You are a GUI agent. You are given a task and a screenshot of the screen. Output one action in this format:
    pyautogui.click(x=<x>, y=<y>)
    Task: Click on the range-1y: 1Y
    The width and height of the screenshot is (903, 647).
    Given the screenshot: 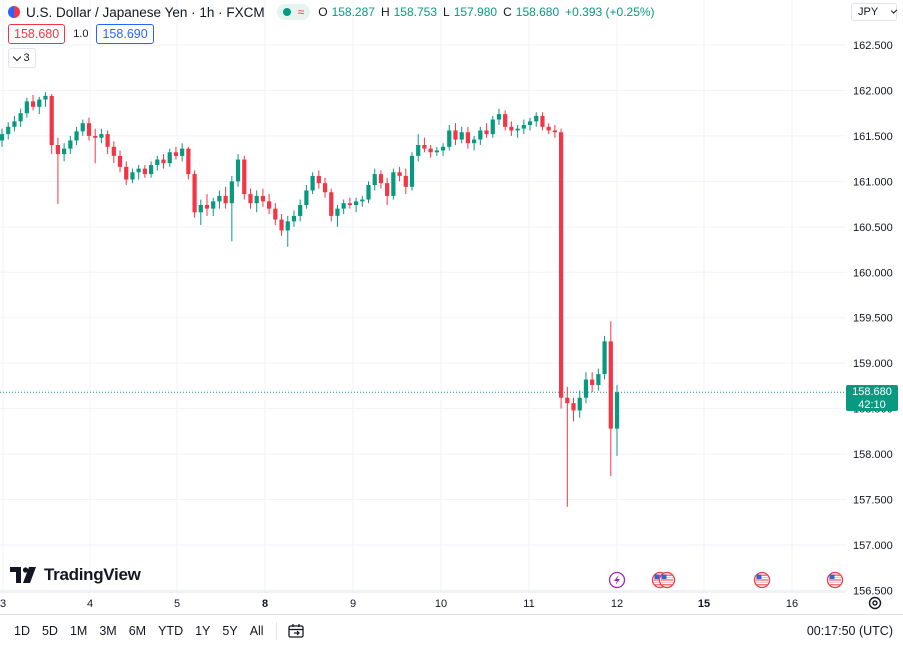 What is the action you would take?
    pyautogui.click(x=203, y=631)
    